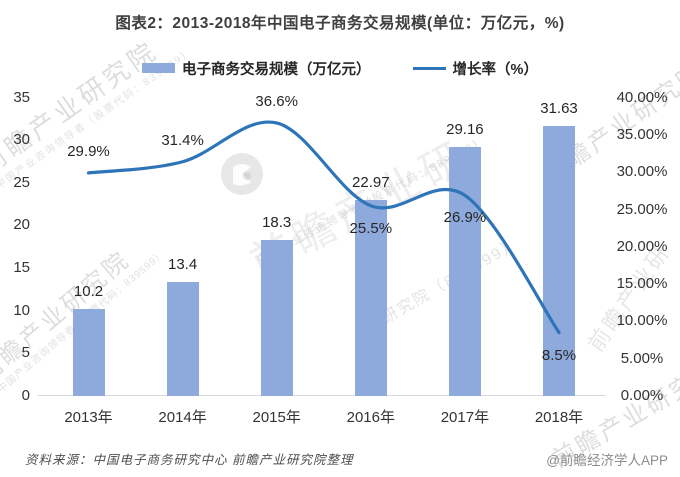 This screenshot has width=680, height=477. I want to click on line-value-label: 31.4%, so click(182, 140).